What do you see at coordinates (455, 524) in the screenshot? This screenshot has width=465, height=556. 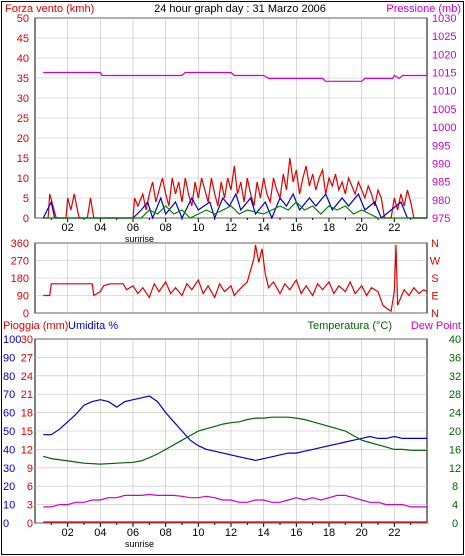 I see `temperature-tick-label: 0` at bounding box center [455, 524].